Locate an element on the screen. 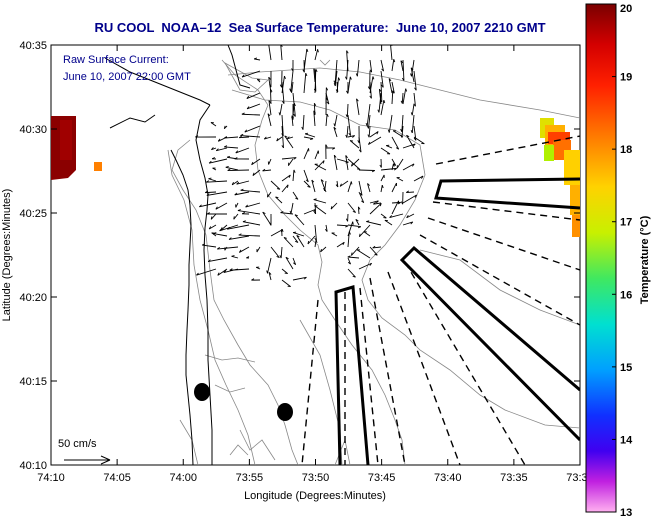  sst-patch-east is located at coordinates (560, 177).